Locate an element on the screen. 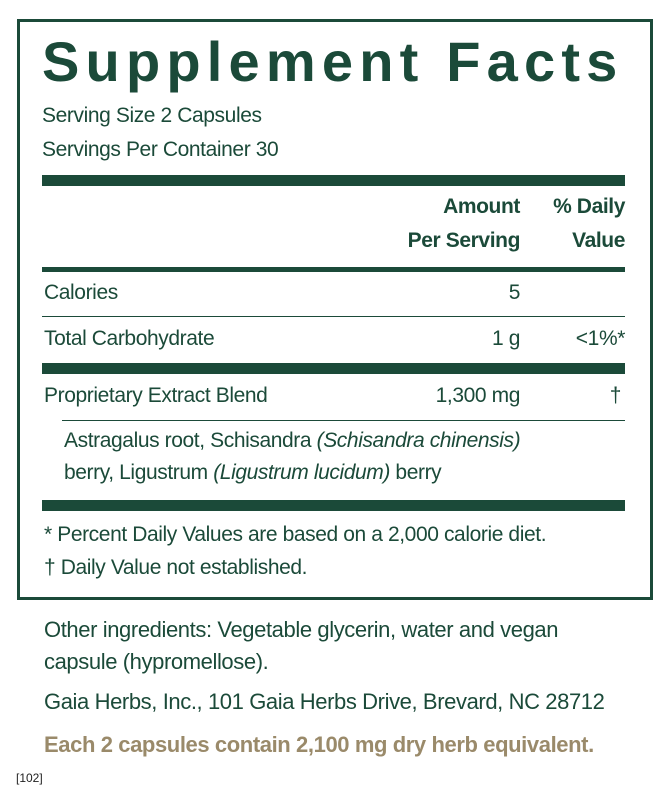  latin-name: (Ligustrum lucidum) is located at coordinates (301, 472).